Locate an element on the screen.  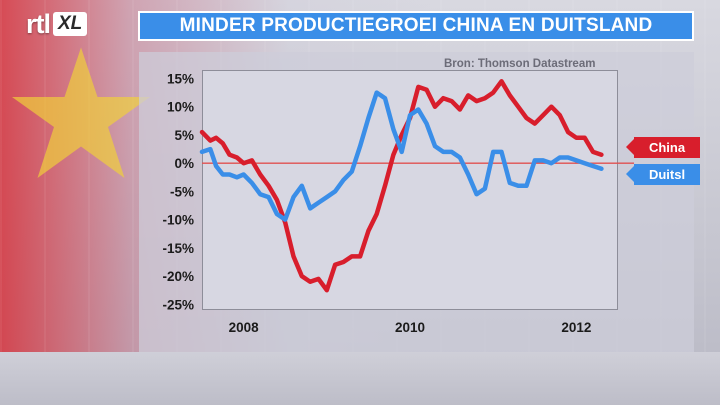
y-tick-label: -10% is located at coordinates (178, 220).